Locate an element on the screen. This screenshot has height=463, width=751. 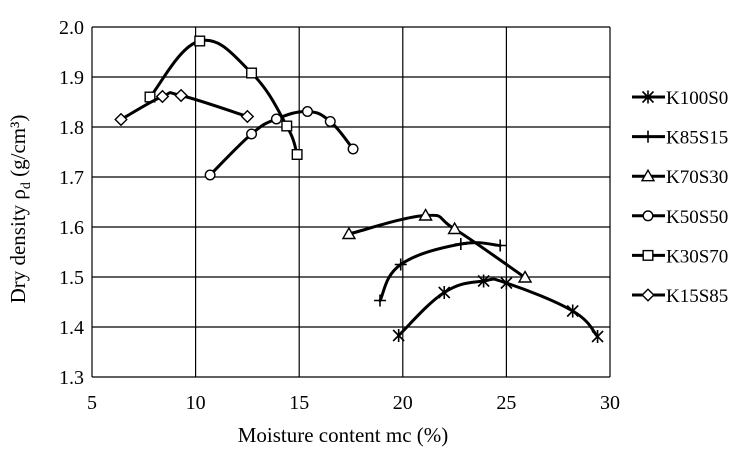
legend-marker-k70s30 is located at coordinates (648, 175).